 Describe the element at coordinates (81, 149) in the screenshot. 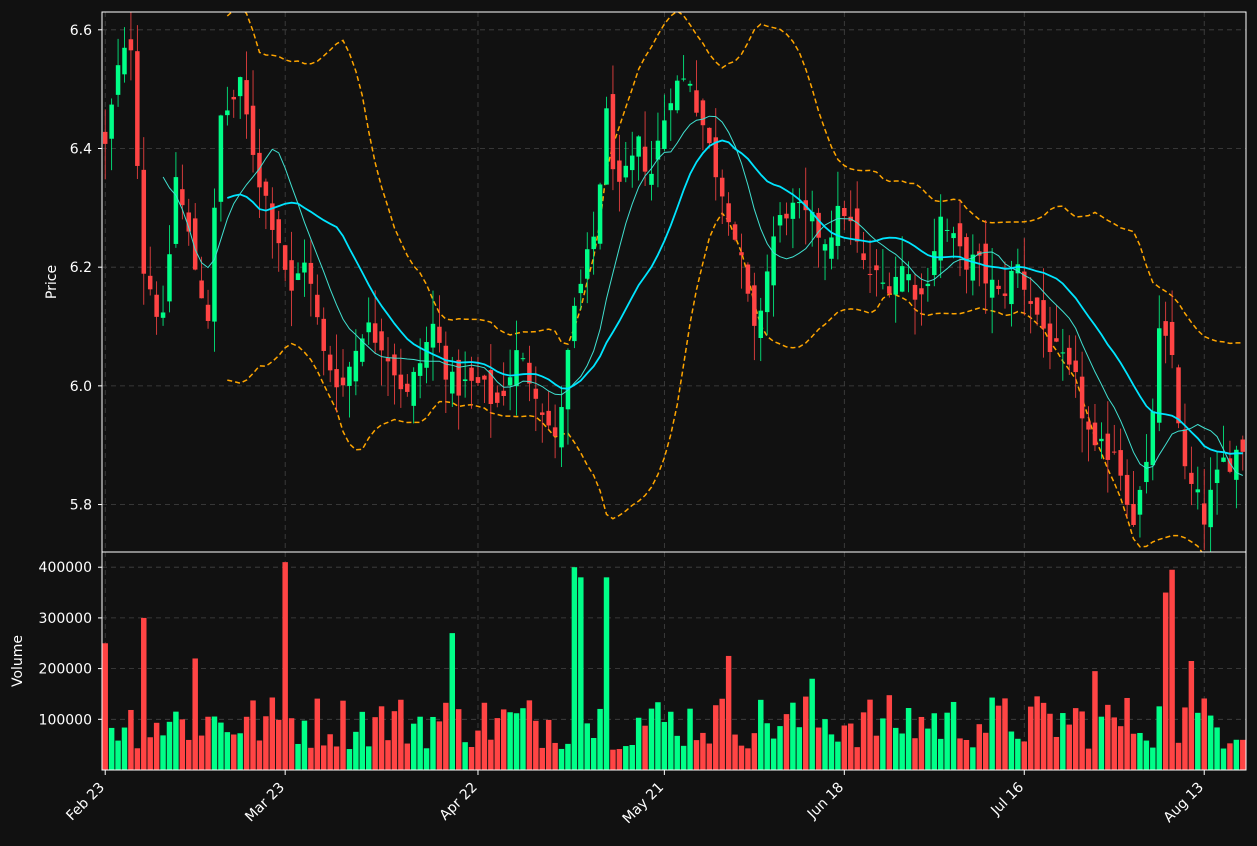

I see `price-tick-label: 6.4` at that location.